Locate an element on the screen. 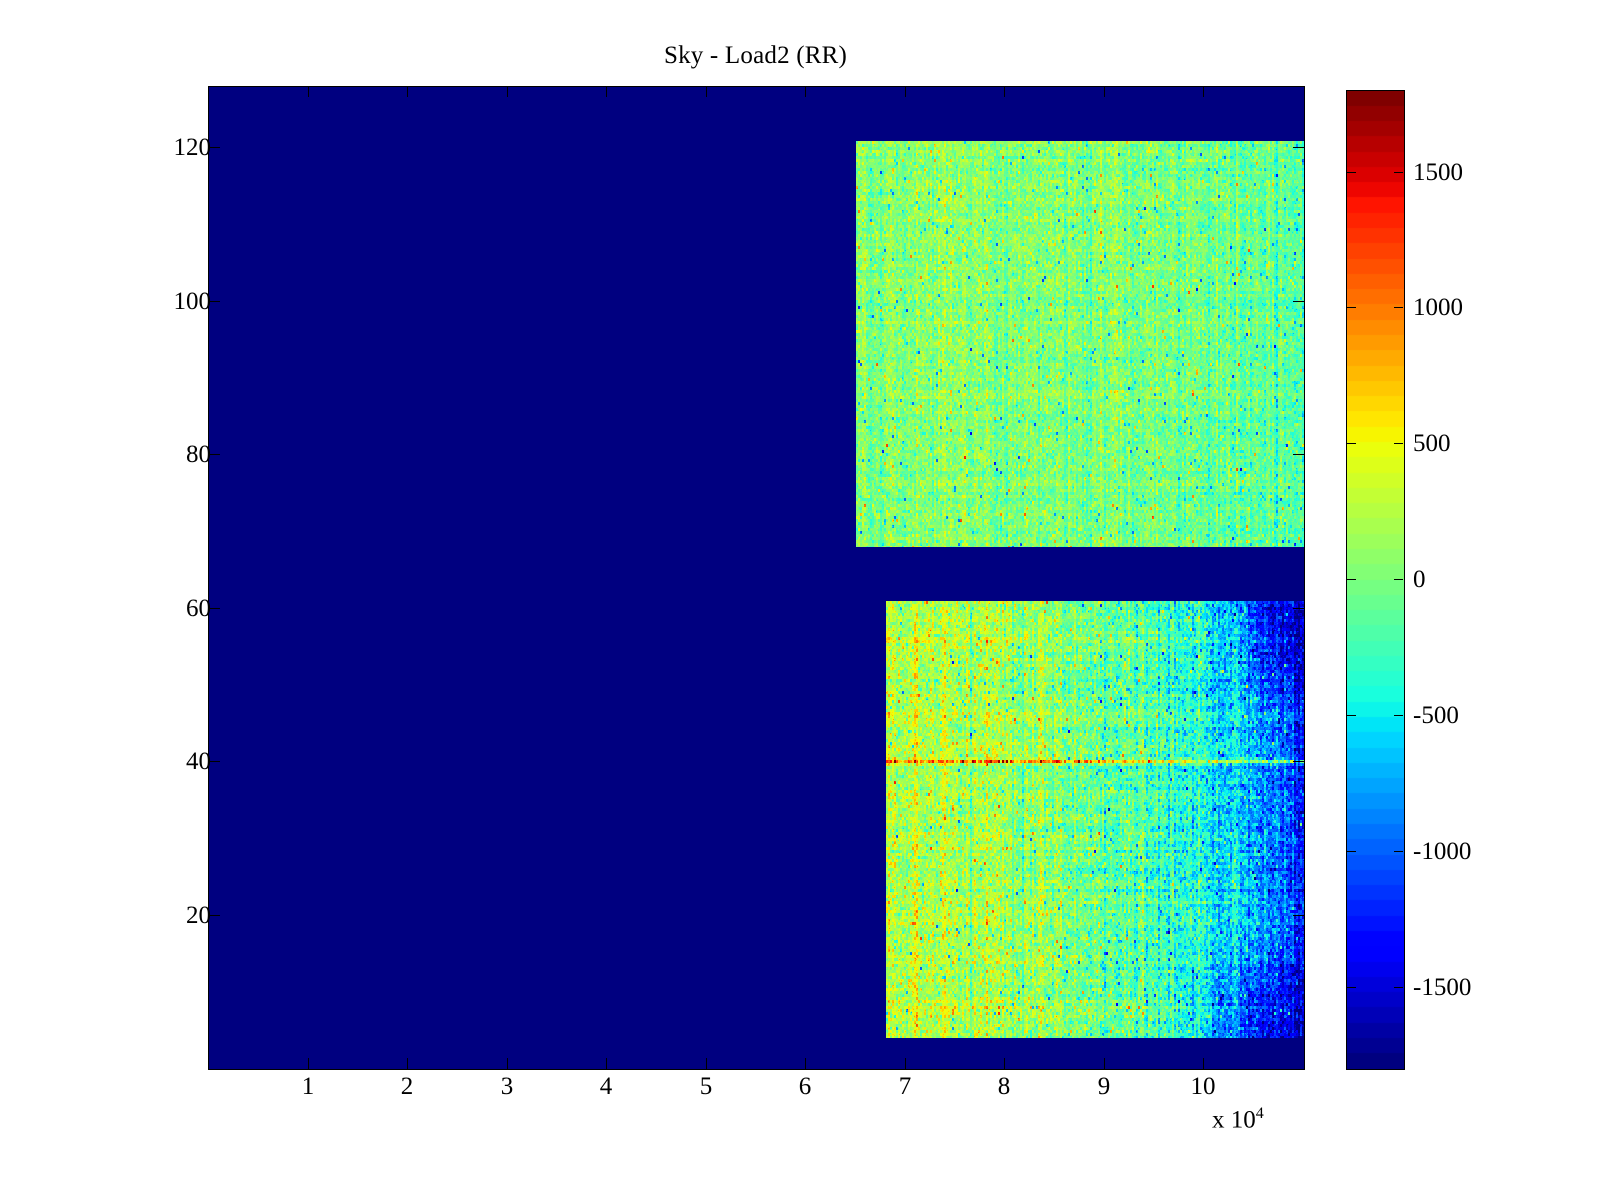 The height and width of the screenshot is (1200, 1600). colorbar-tick-label: -1000 is located at coordinates (1442, 851).